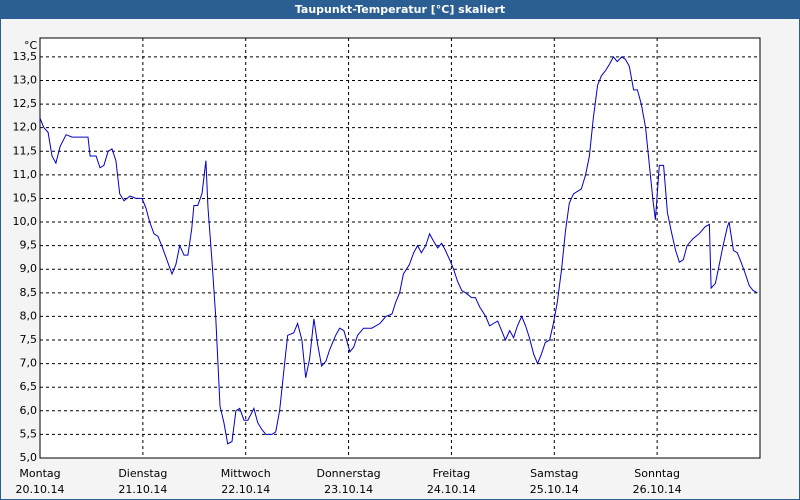 This screenshot has width=800, height=500. I want to click on y-tick-label: 7,5, so click(29, 339).